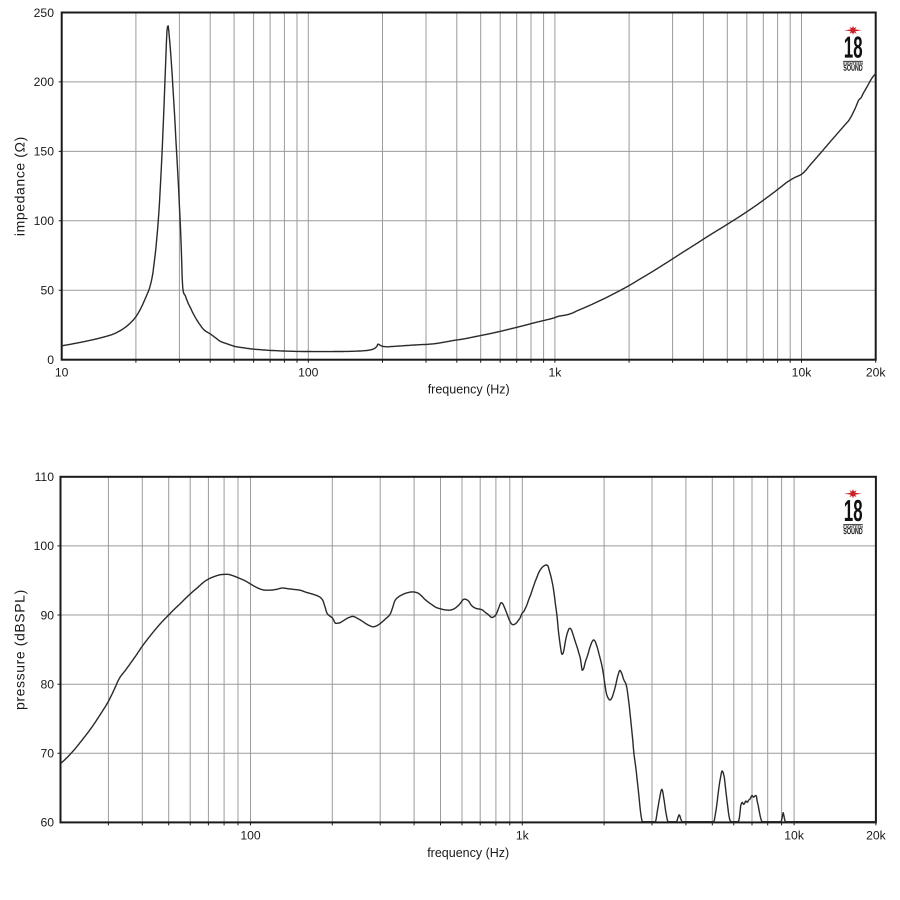  Describe the element at coordinates (45, 477) in the screenshot. I see `svg-text: 110` at that location.